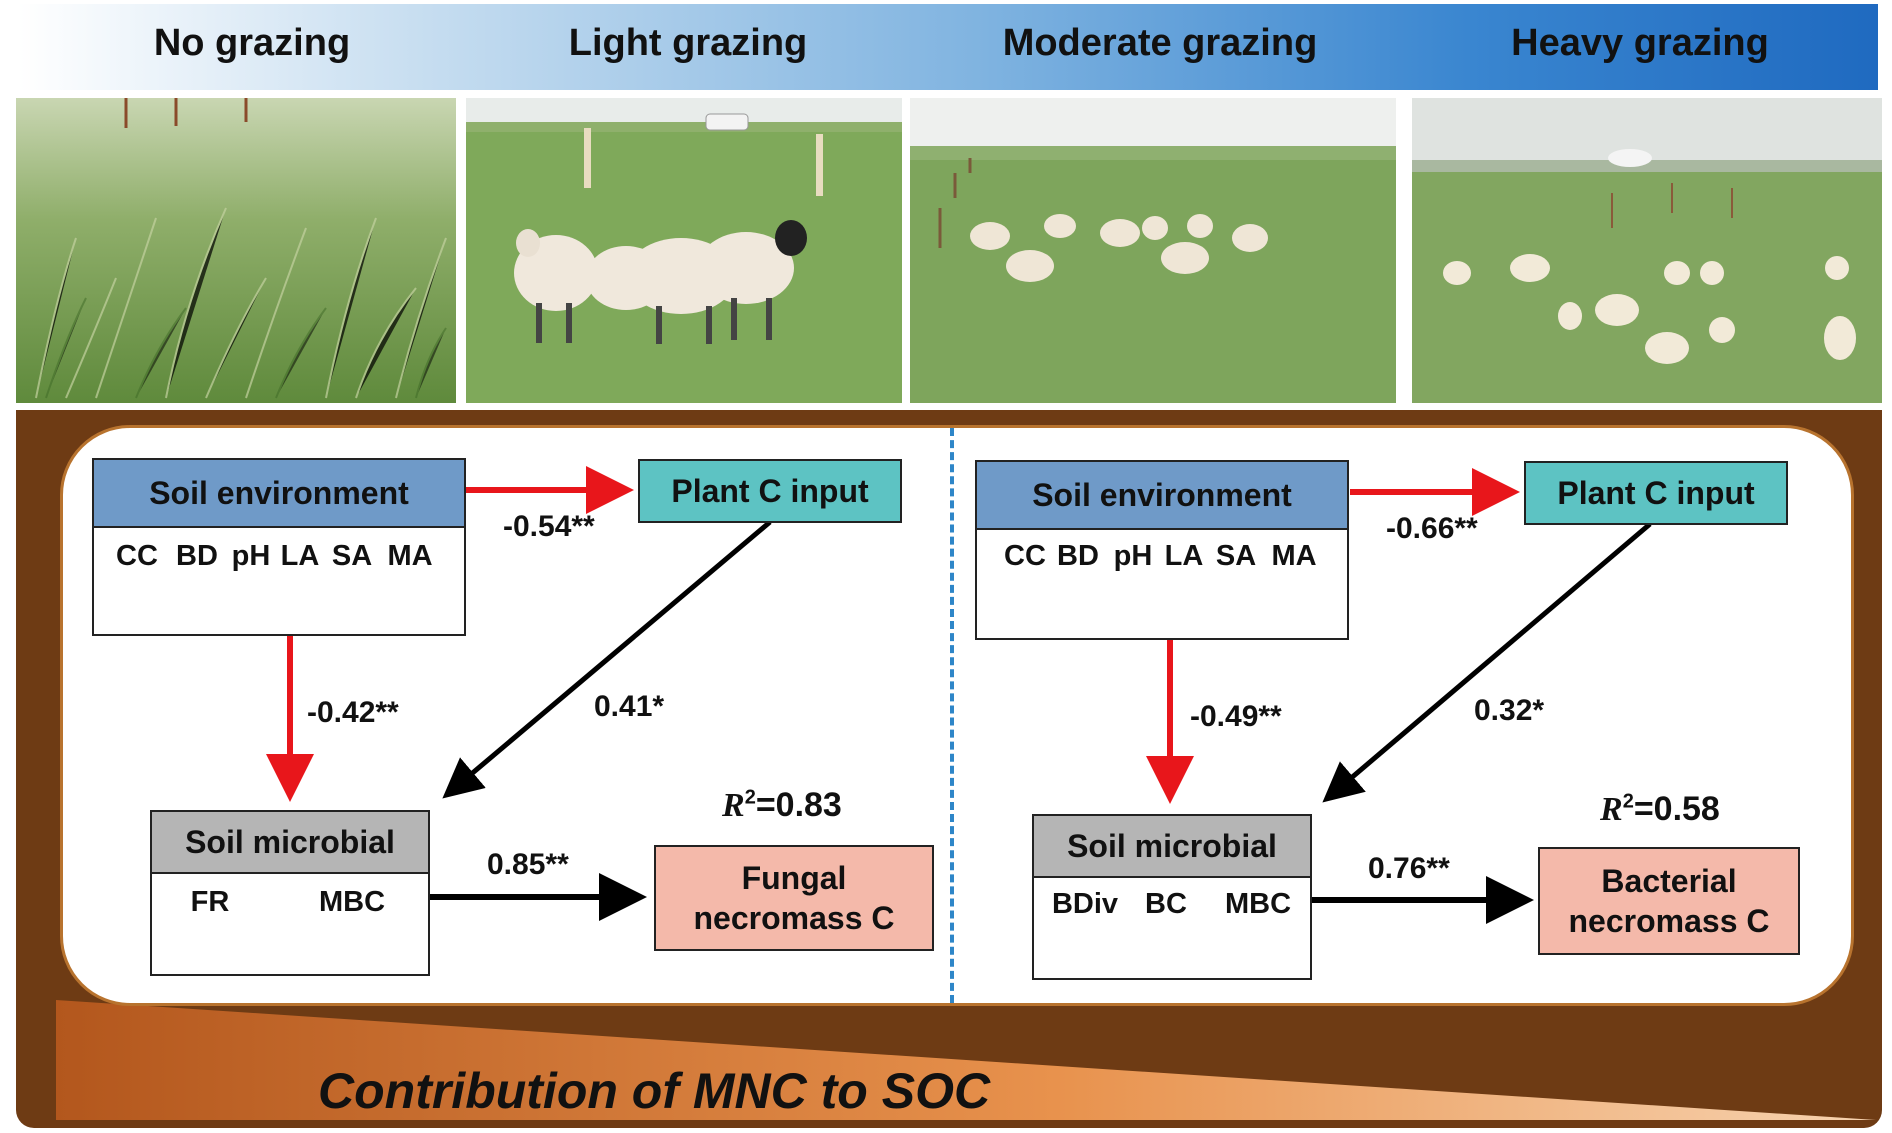  Describe the element at coordinates (279, 547) in the screenshot. I see `left-soil-environment-box: Soil environment` at that location.